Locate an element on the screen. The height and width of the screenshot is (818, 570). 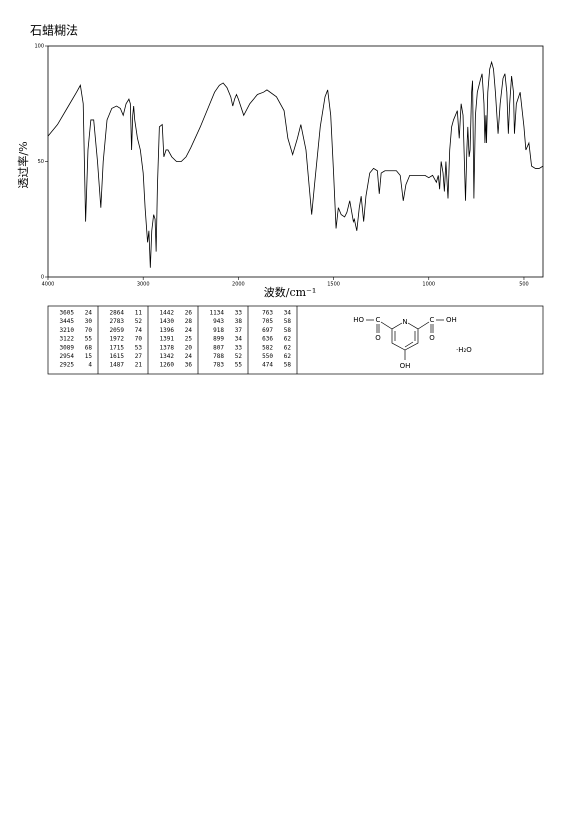
peak-wavenumber: 807 is located at coordinates (218, 347).